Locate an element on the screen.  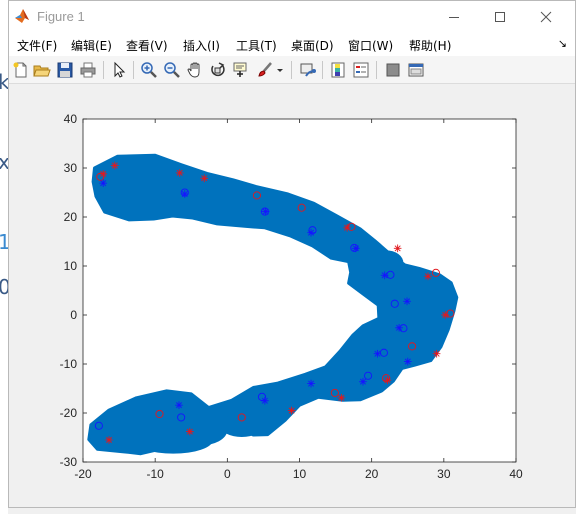
y-tick-label: 40 is located at coordinates (71, 119).